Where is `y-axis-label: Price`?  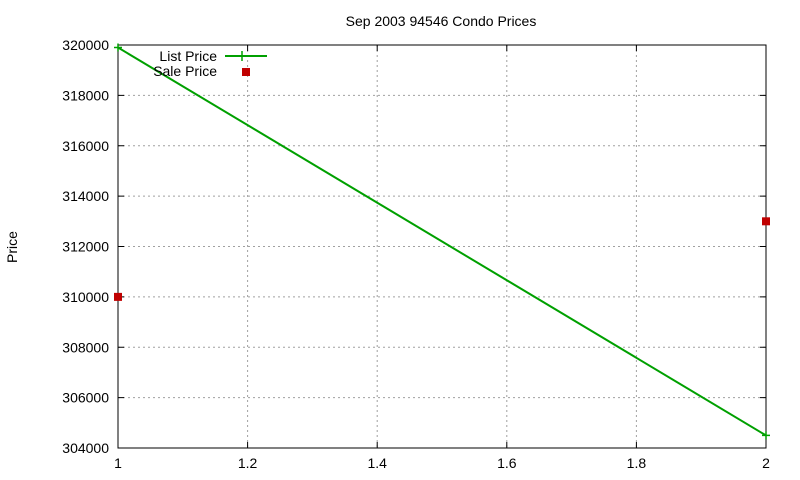 y-axis-label: Price is located at coordinates (12, 247).